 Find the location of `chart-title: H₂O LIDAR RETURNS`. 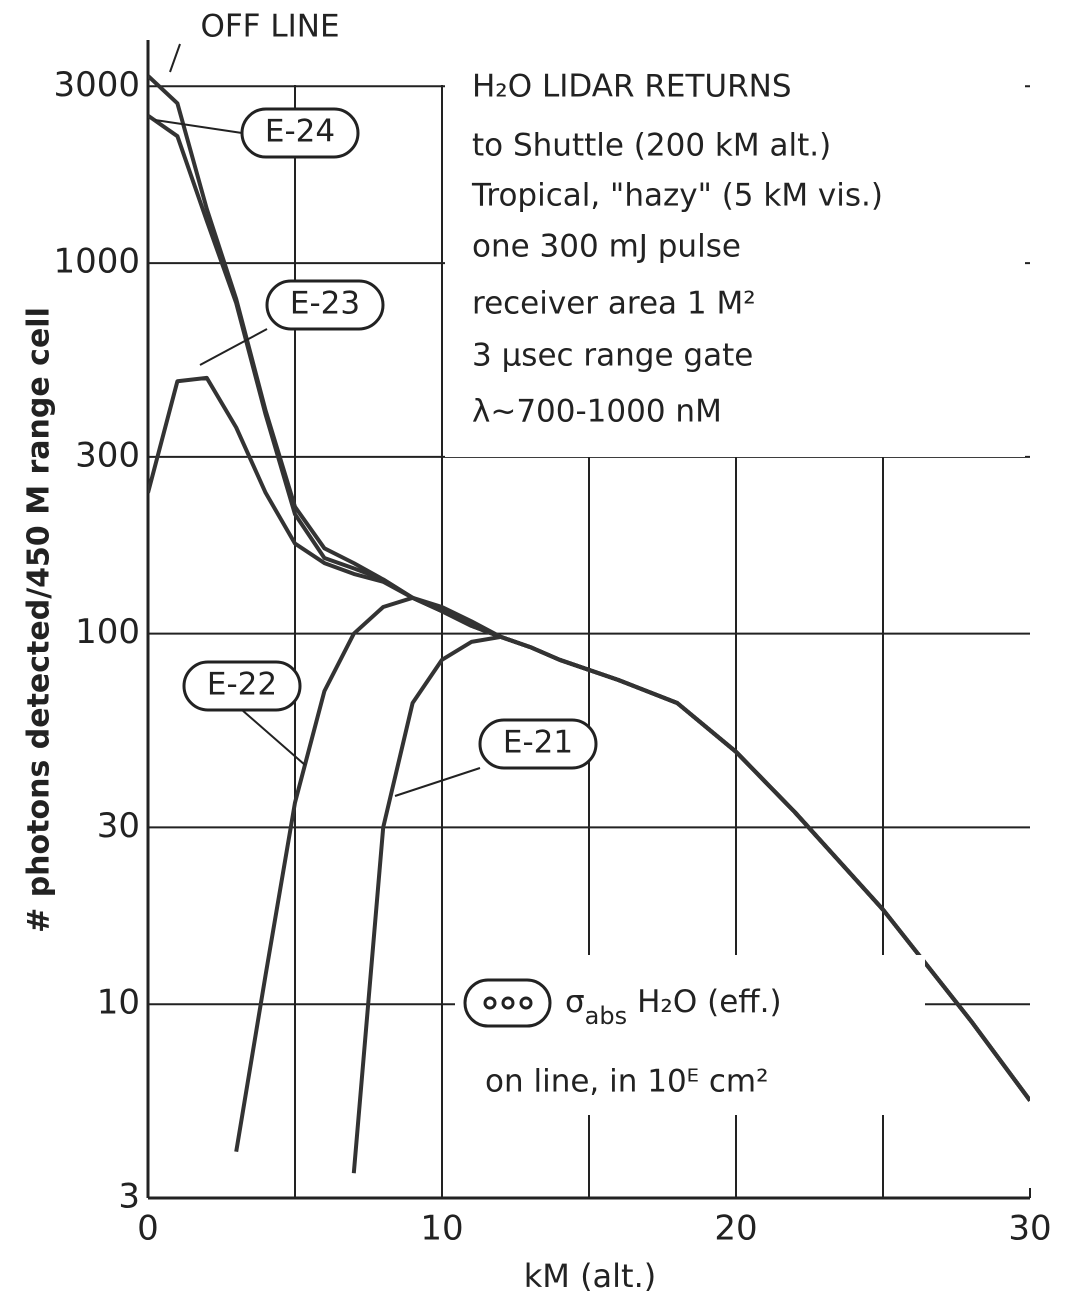

chart-title: H₂O LIDAR RETURNS is located at coordinates (632, 87).